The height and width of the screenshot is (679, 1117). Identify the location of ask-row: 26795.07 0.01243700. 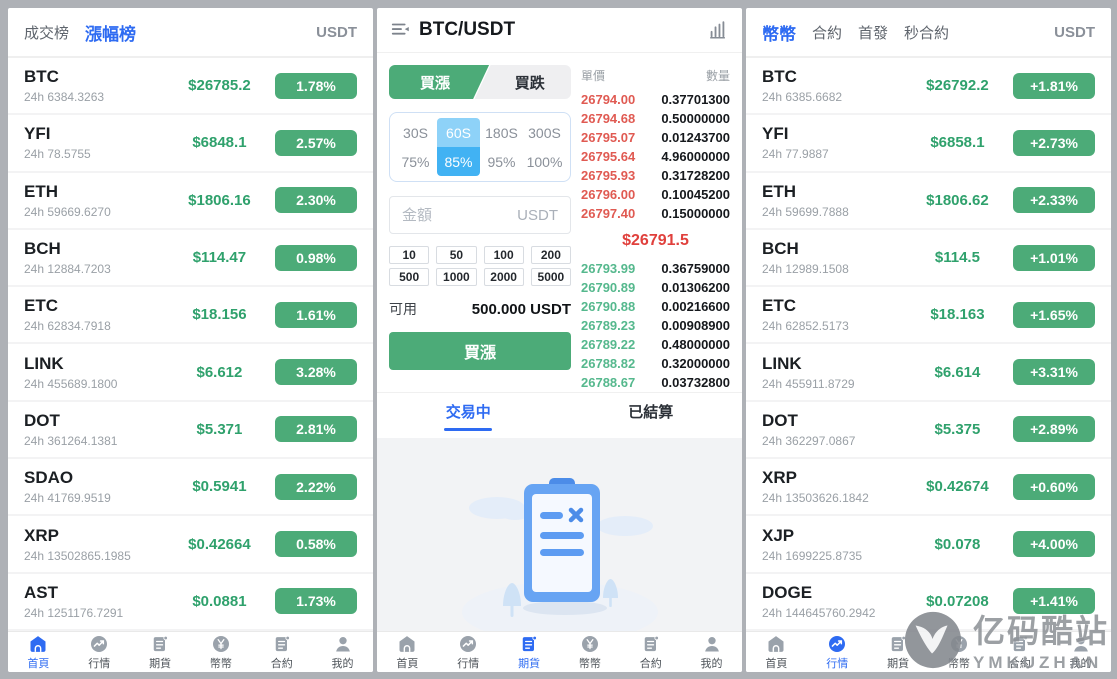
(655, 137).